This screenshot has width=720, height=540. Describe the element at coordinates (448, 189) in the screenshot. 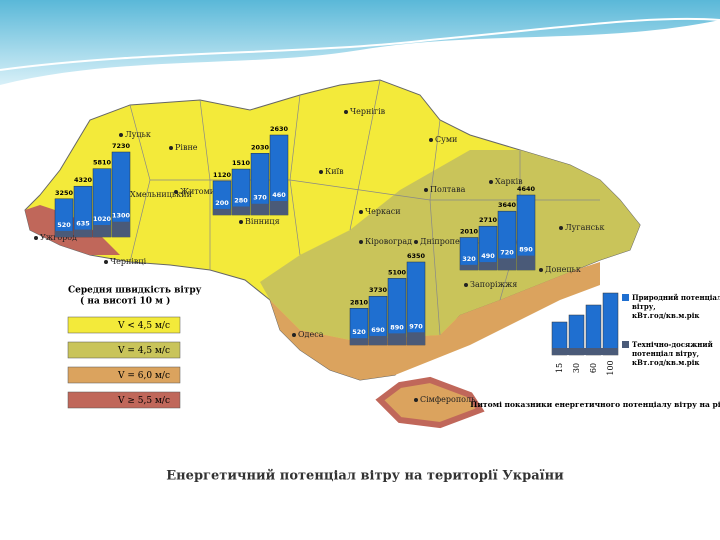

I see `city-label: Полтава` at that location.